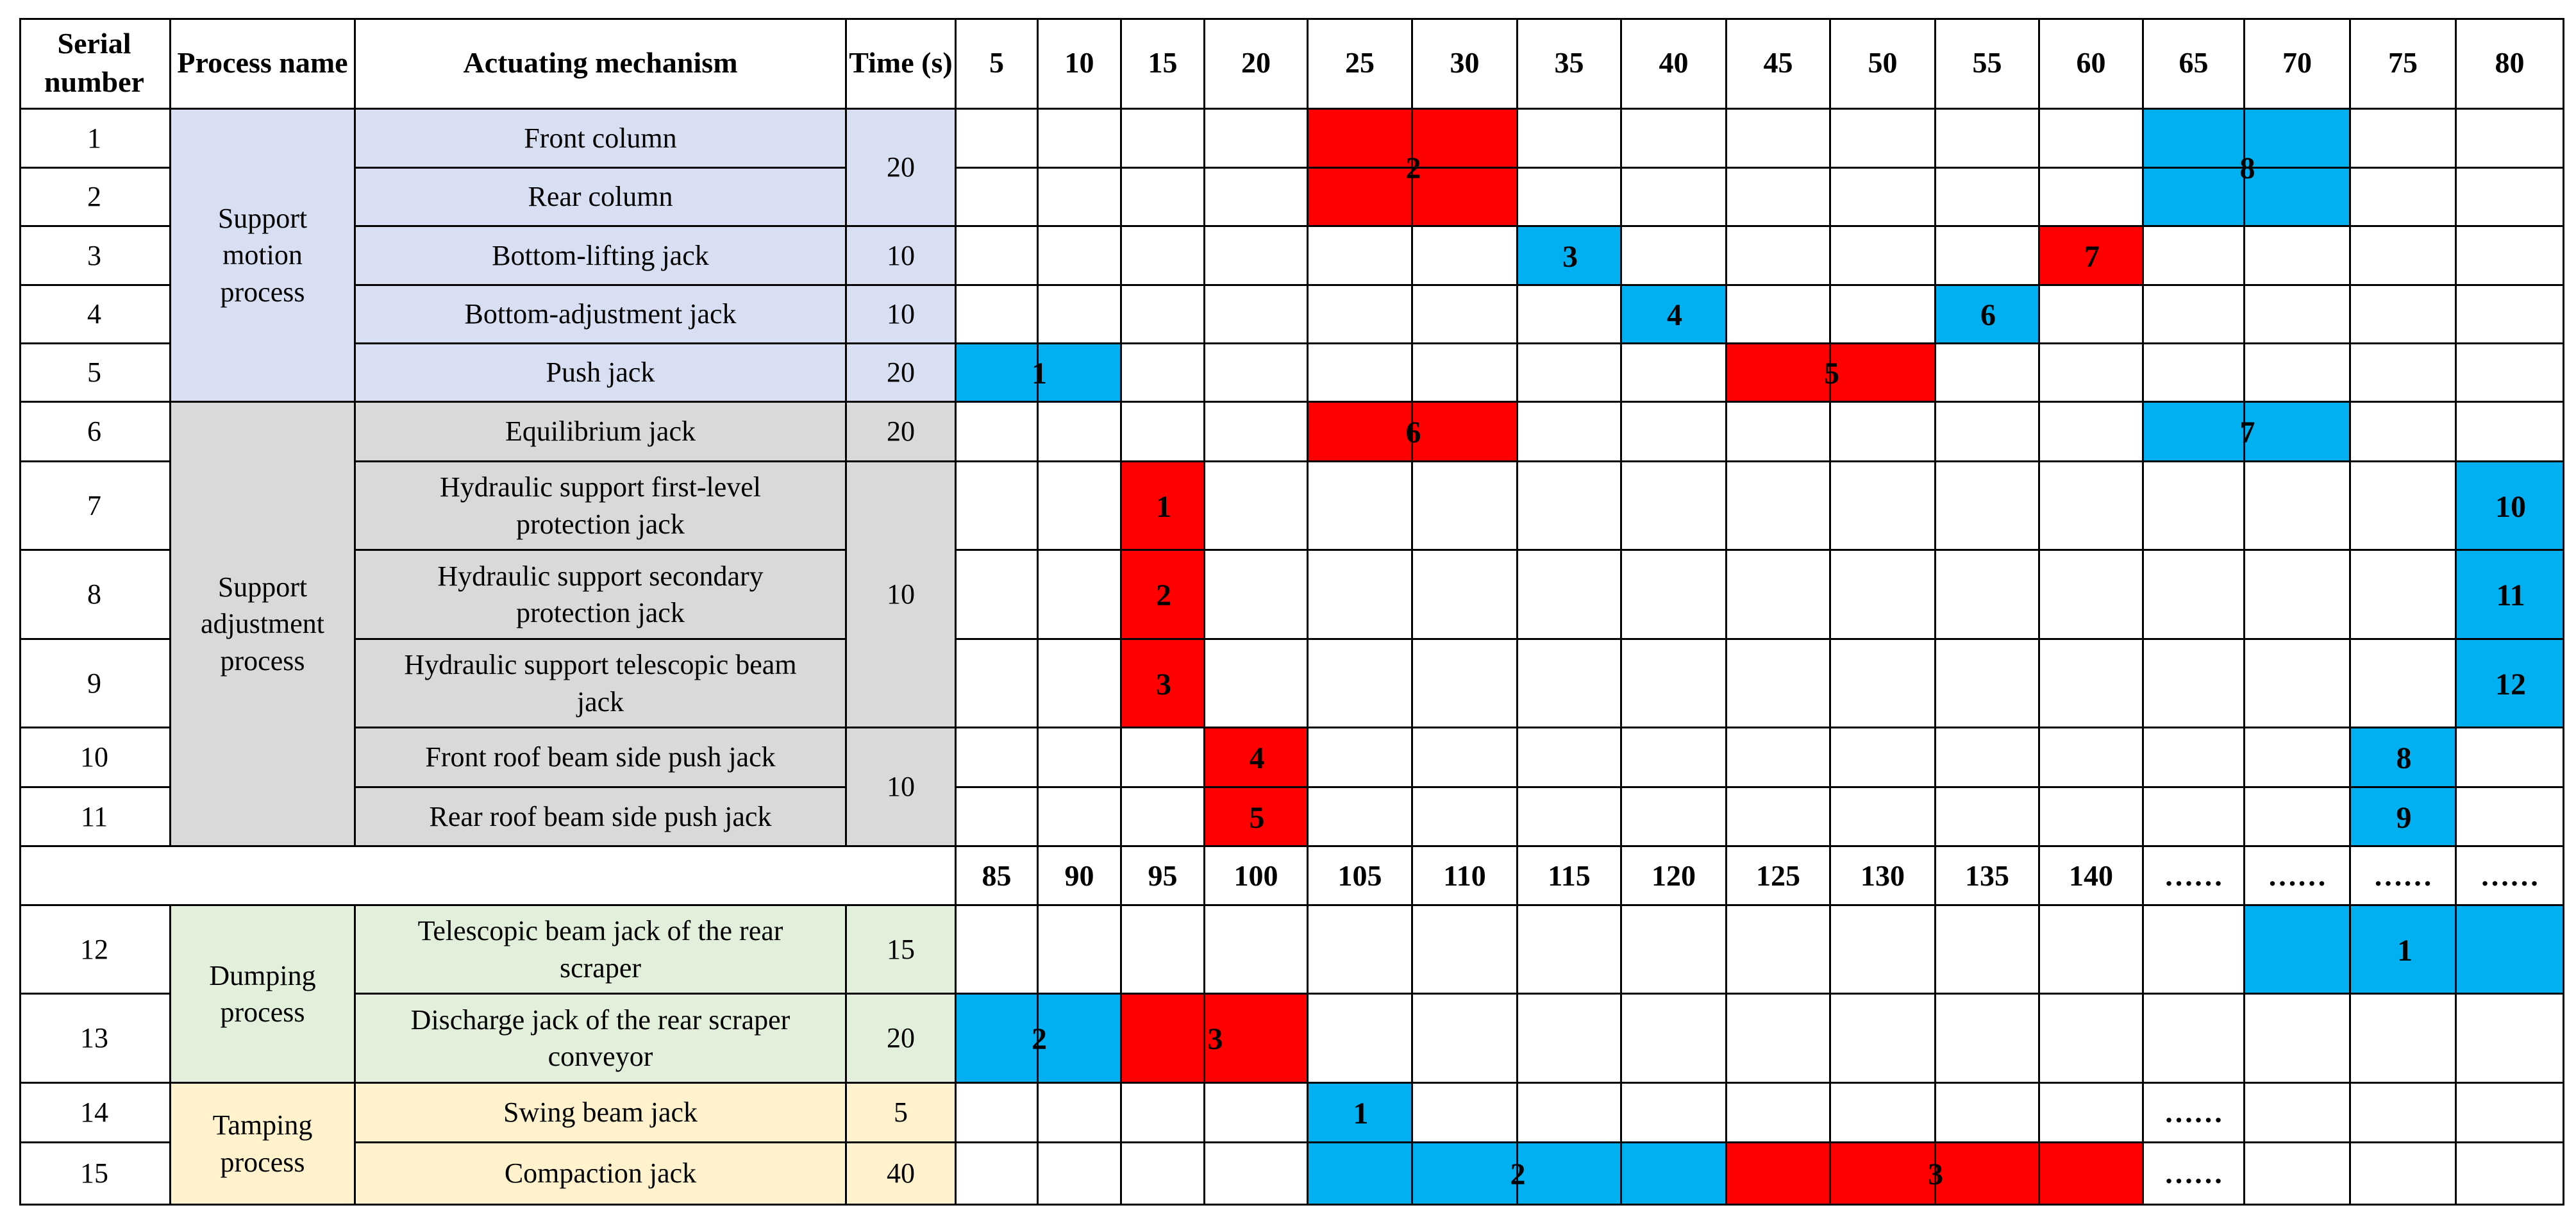 This screenshot has width=2576, height=1219. Describe the element at coordinates (1257, 758) in the screenshot. I see `action-sequence-label: 4` at that location.